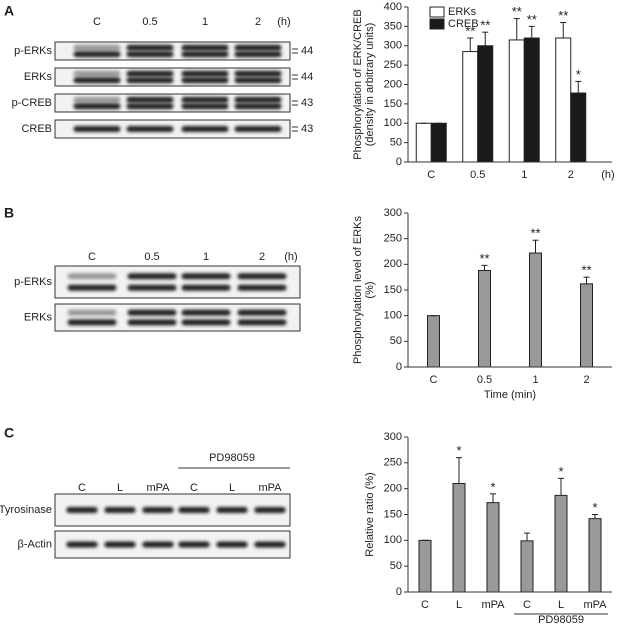 Image resolution: width=620 pixels, height=629 pixels. What do you see at coordinates (358, 84) in the screenshot?
I see `y-axis-label: Phosphorylation of ERK/CREB` at bounding box center [358, 84].